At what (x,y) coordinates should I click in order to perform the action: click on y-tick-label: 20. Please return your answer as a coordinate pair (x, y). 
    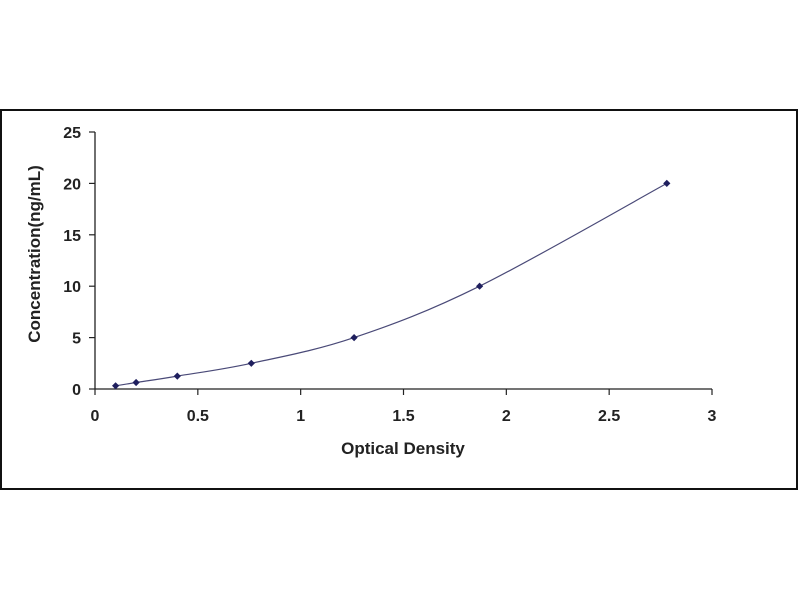
    Looking at the image, I should click on (72, 184).